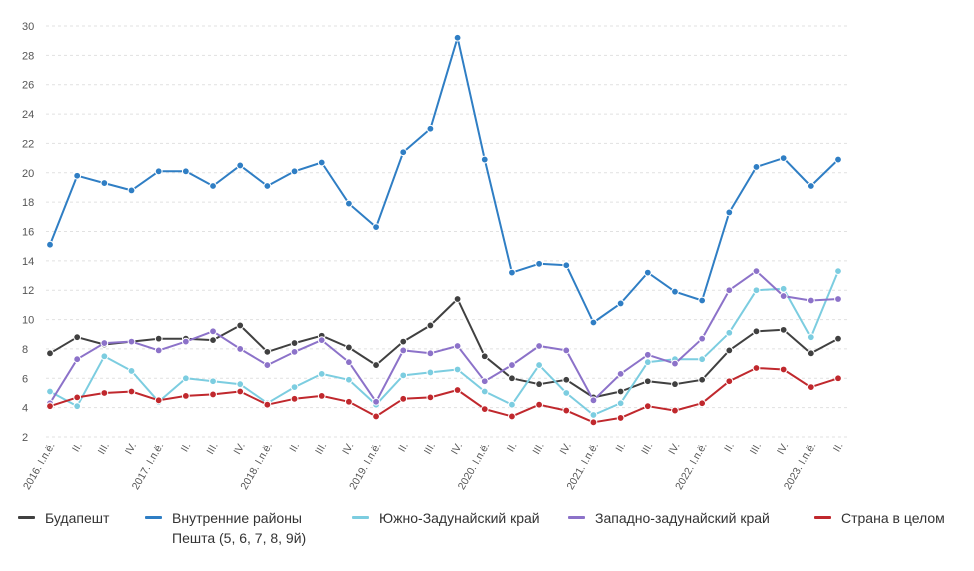 The image size is (974, 571). Describe the element at coordinates (28, 203) in the screenshot. I see `y-tick-label: 18` at that location.